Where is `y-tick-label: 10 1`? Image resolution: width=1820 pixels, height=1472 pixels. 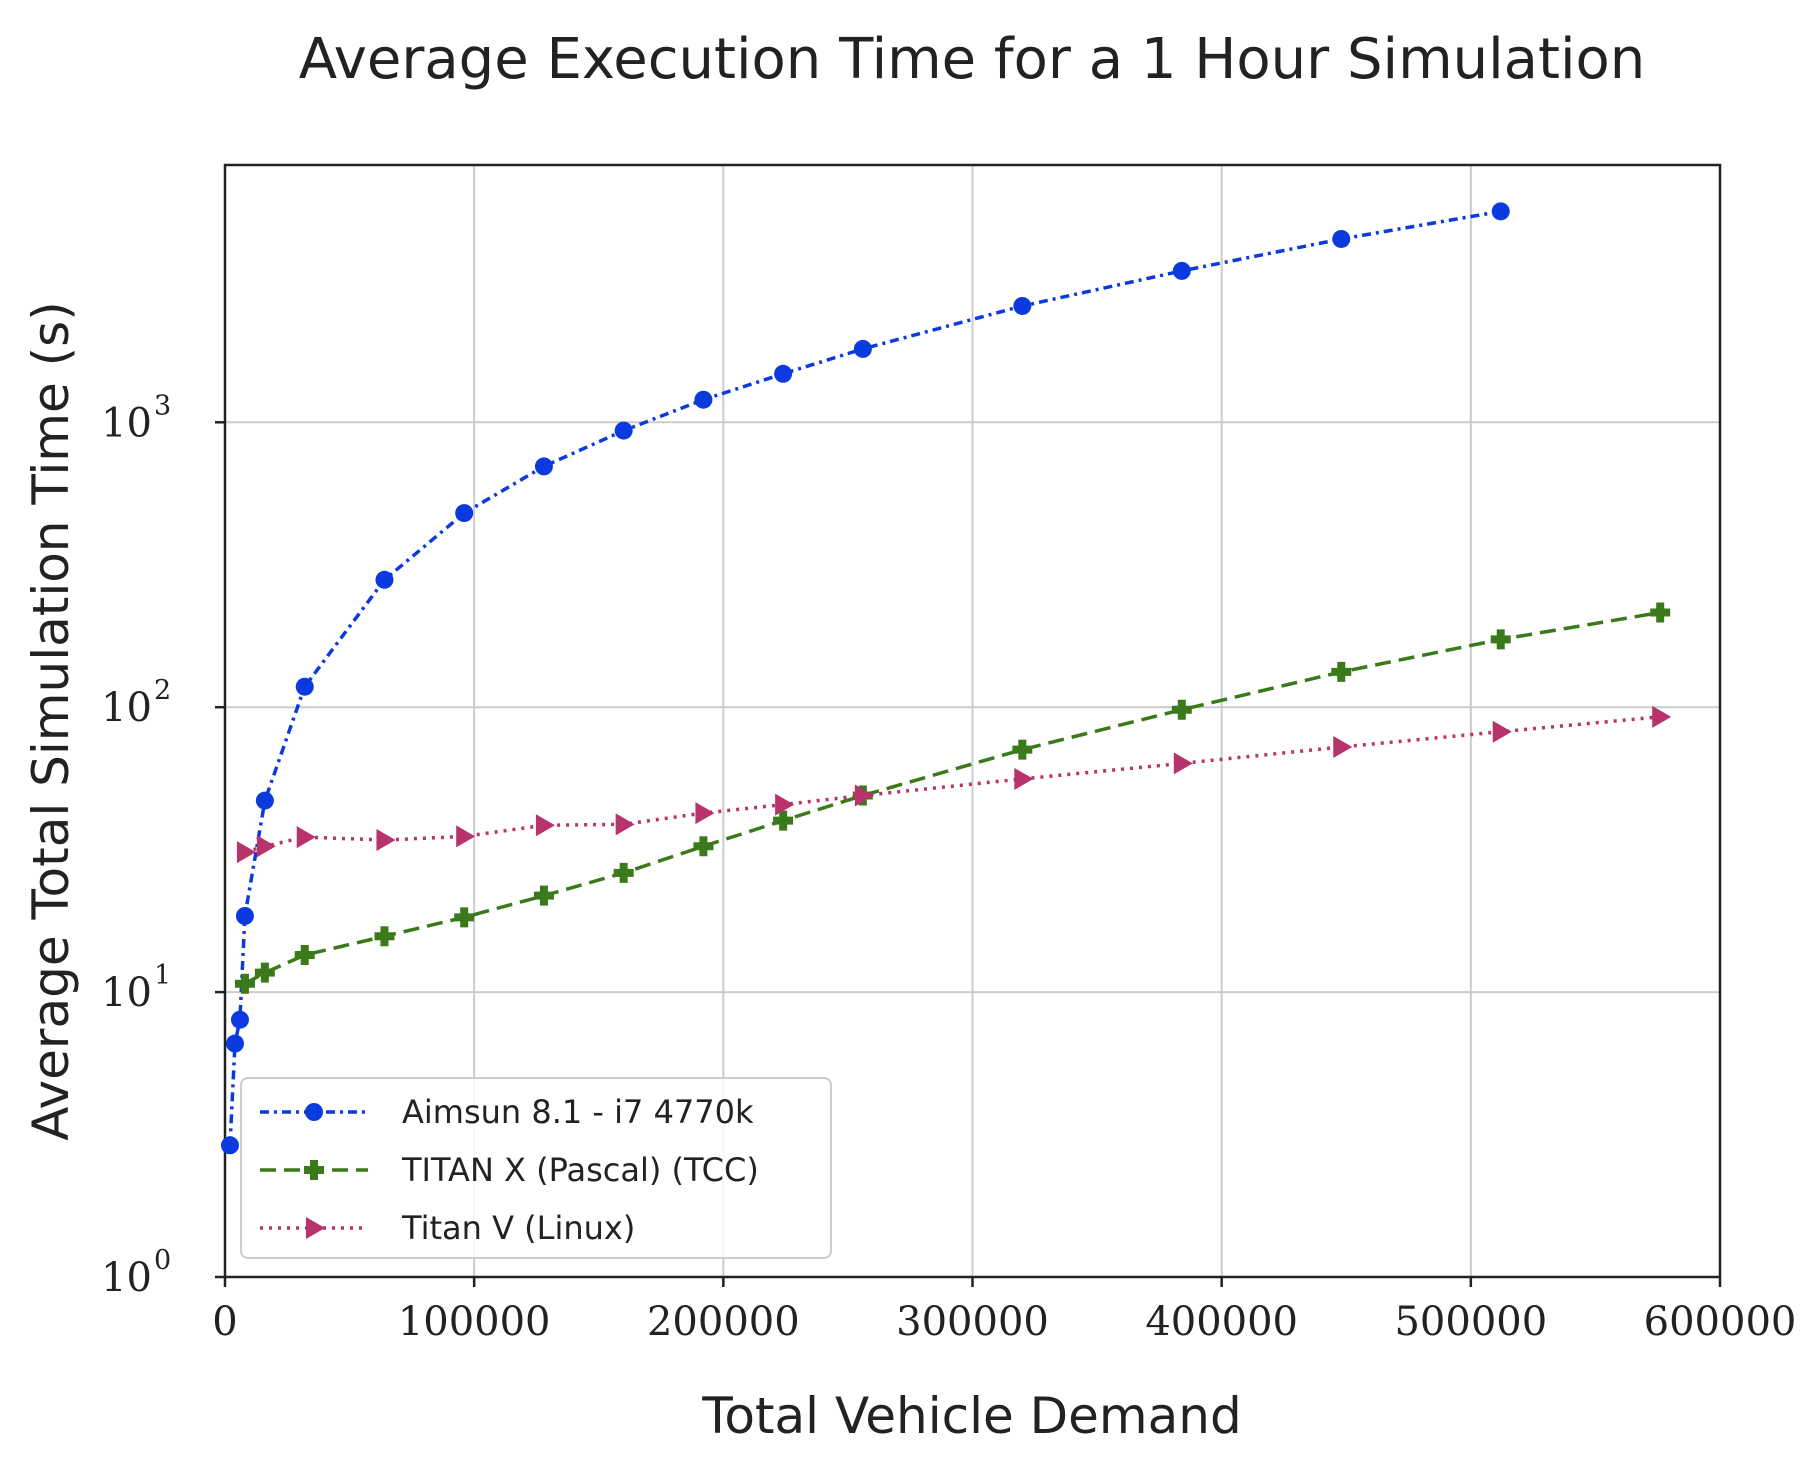 y-tick-label: 10 1 is located at coordinates (136, 988).